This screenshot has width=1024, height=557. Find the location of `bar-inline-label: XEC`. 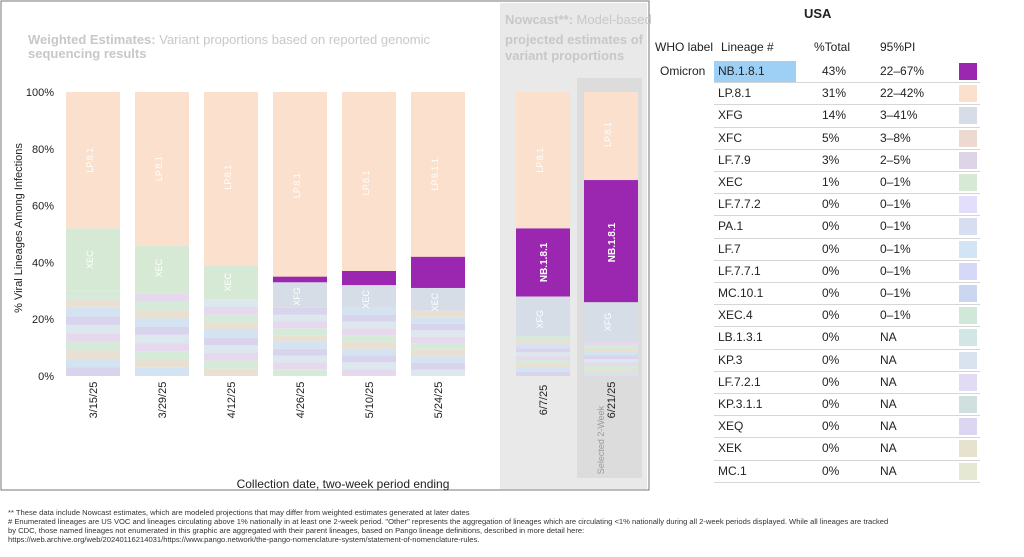

bar-inline-label: XEC is located at coordinates (228, 282).